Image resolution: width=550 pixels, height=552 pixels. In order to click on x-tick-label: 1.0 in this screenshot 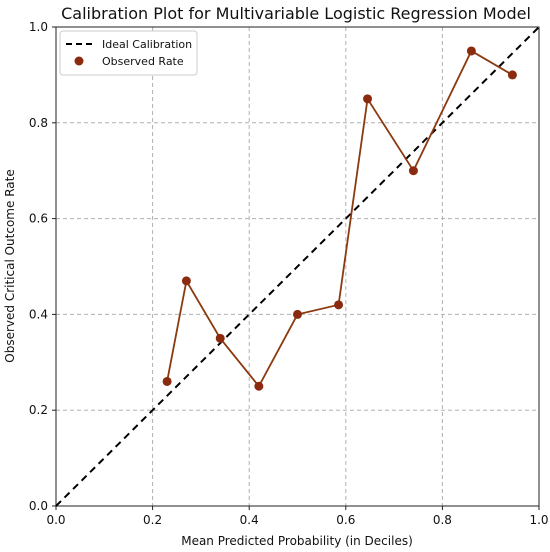, I will do `click(538, 520)`.